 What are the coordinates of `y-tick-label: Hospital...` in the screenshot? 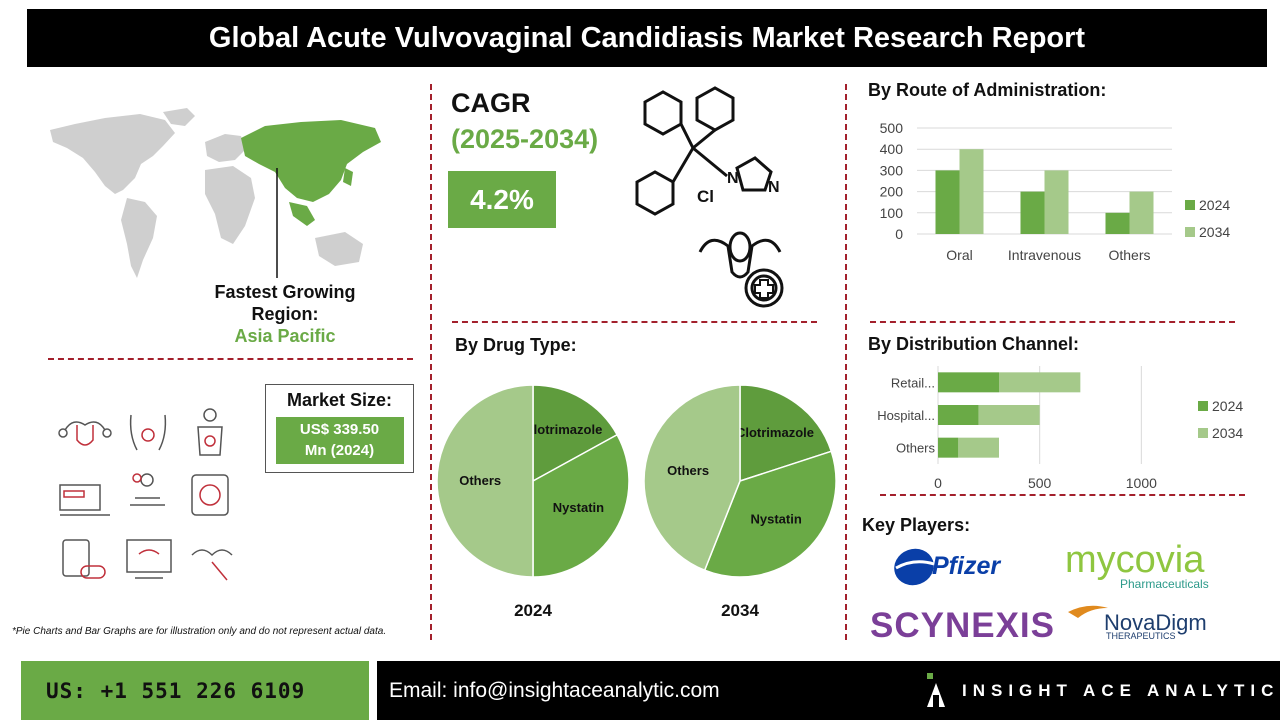 It's located at (906, 415).